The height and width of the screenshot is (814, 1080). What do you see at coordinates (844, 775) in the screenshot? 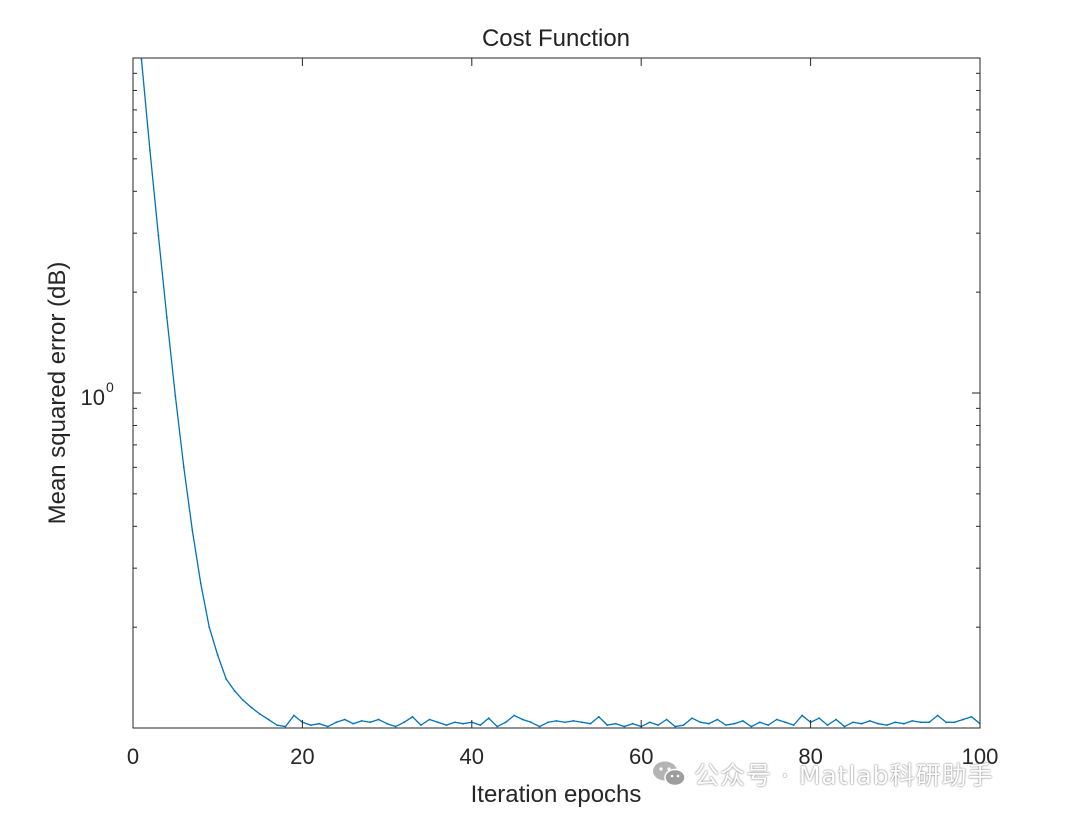
I see `watermark-text: 公众号 · Matlab科研助手` at bounding box center [844, 775].